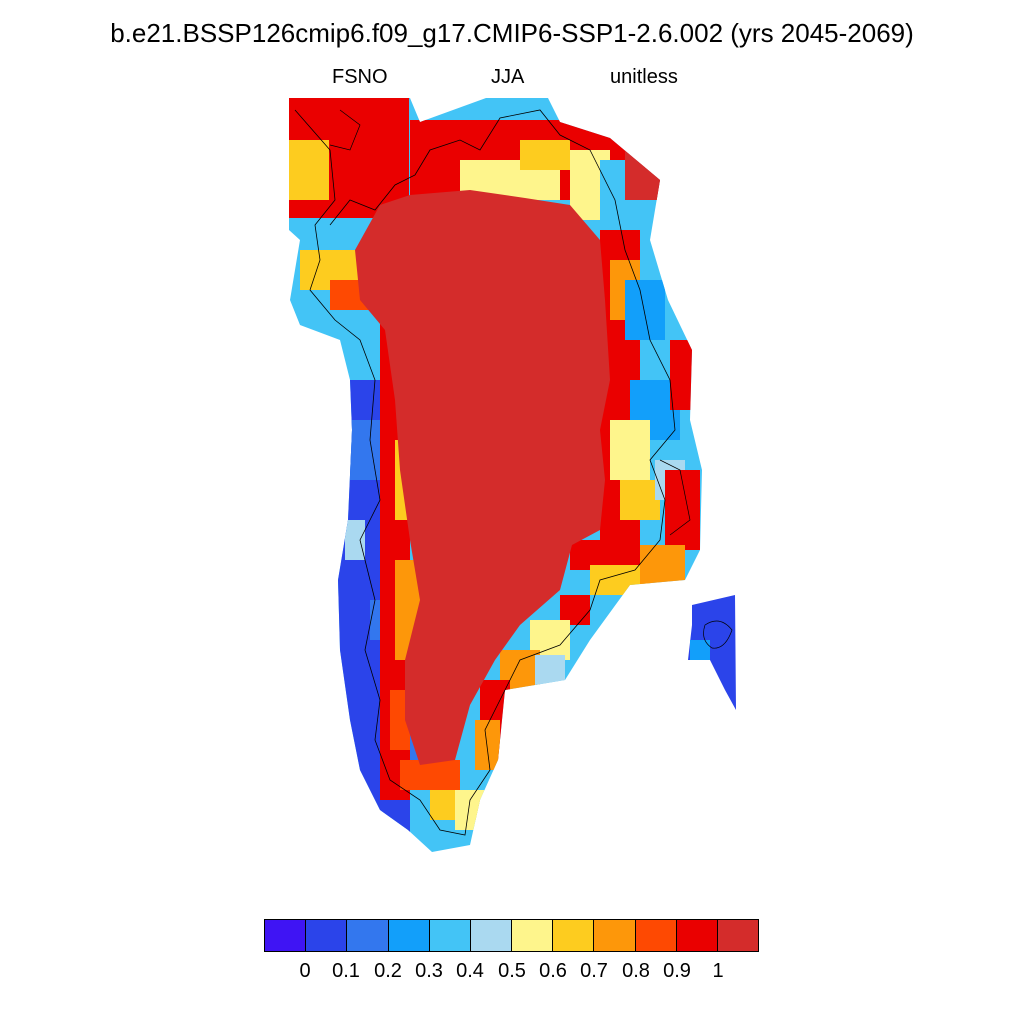 The width and height of the screenshot is (1024, 1024). I want to click on colorbar-label: 0, so click(305, 971).